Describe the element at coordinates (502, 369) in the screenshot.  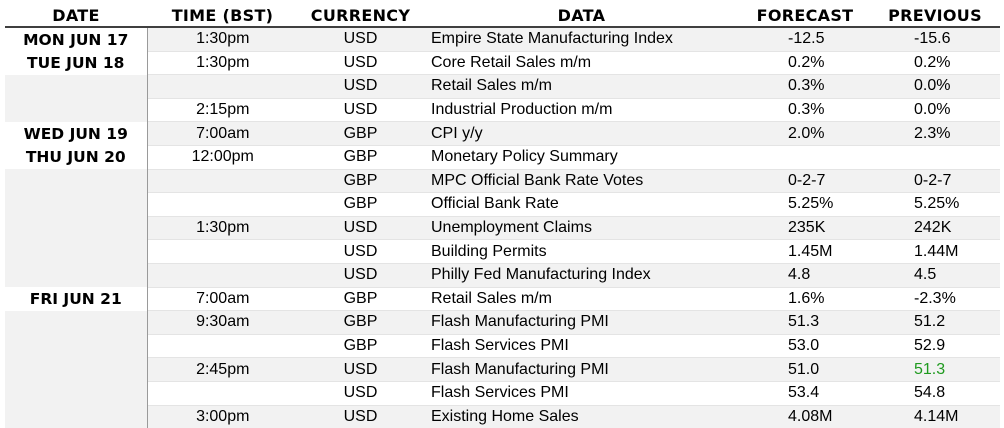
I see `table-row: 2:45pm USD Flash Manufacturing PMI 51.0 51.3` at that location.